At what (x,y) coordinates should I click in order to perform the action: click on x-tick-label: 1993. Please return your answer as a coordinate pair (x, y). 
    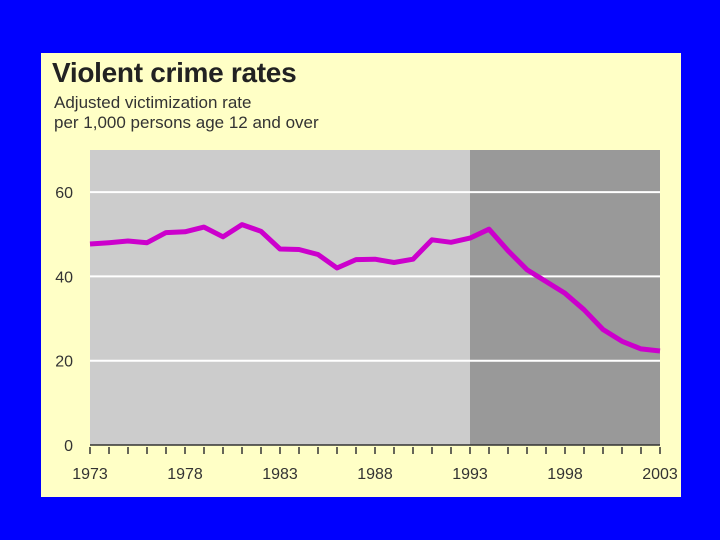
    Looking at the image, I should click on (470, 474).